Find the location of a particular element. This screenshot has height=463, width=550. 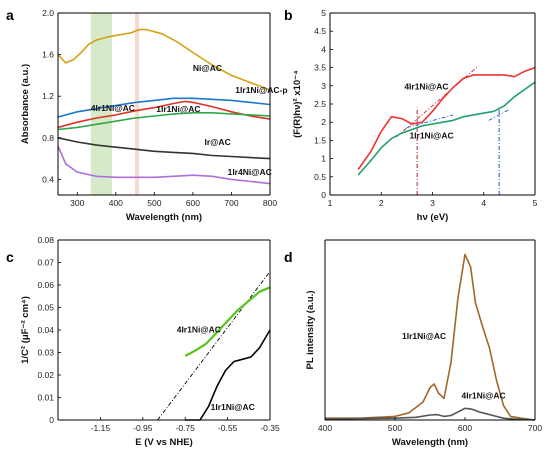

x-tick-label: -0.35 is located at coordinates (270, 428).